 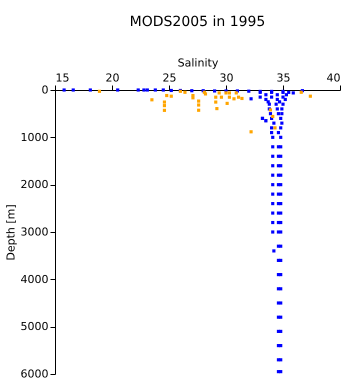 I want to click on x-tick-label: 40, so click(x=333, y=78).